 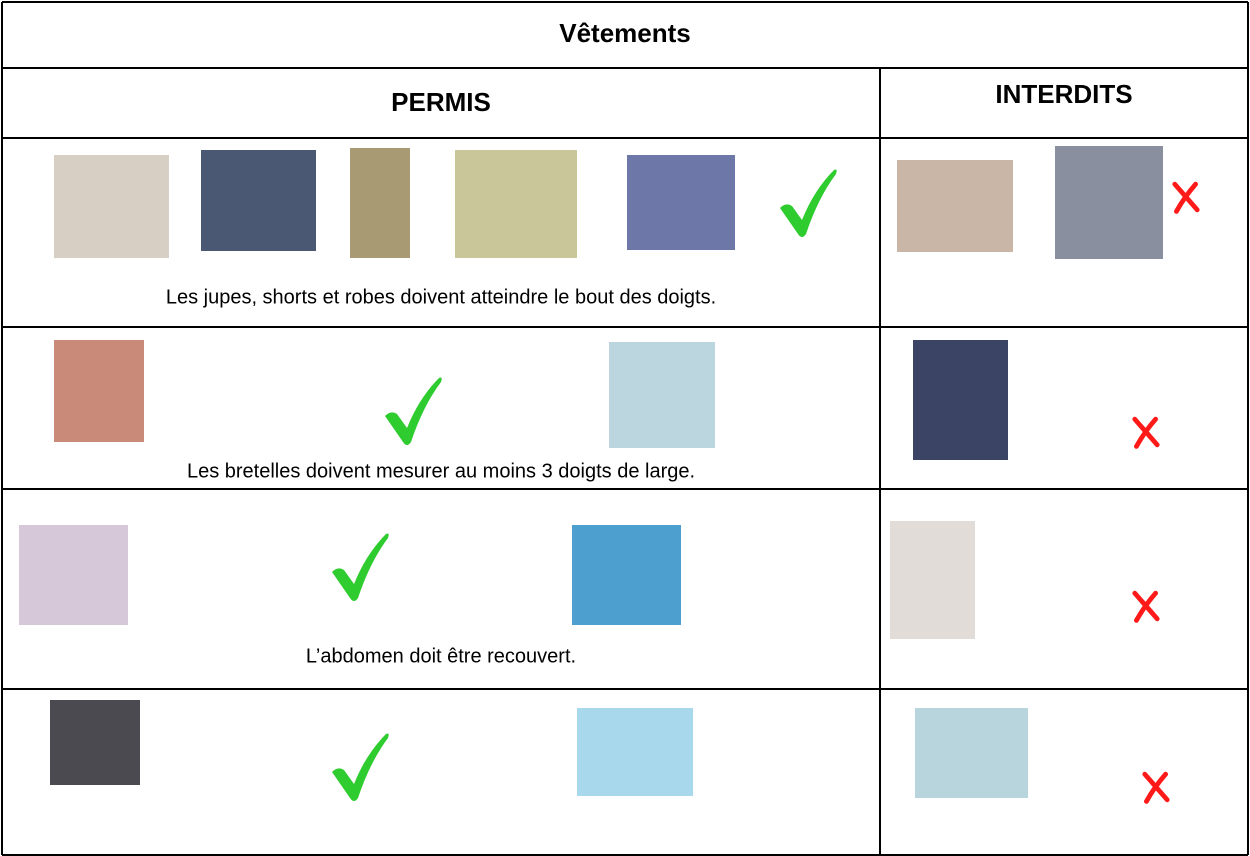 What do you see at coordinates (441, 102) in the screenshot?
I see `column-header: PERMIS` at bounding box center [441, 102].